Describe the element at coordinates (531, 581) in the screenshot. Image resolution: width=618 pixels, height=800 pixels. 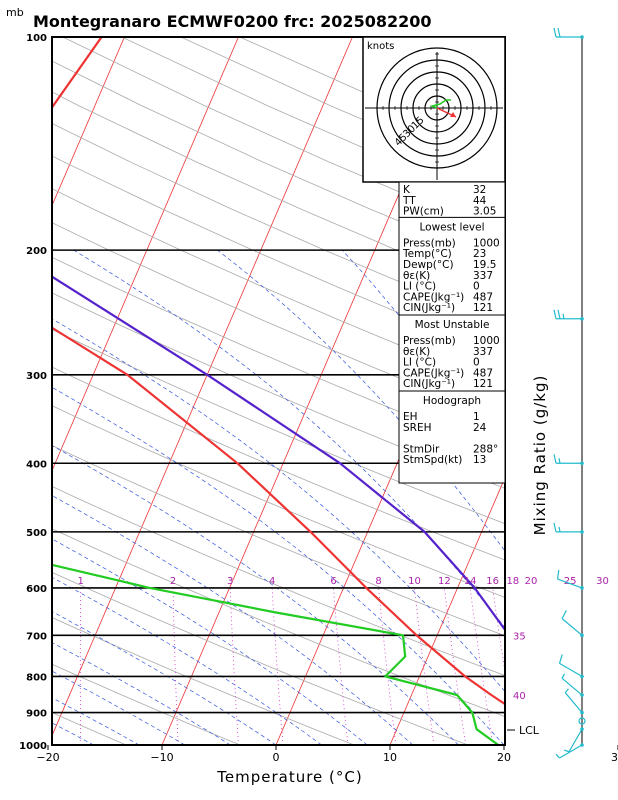
I see `mixing-ratio-label: 20` at that location.